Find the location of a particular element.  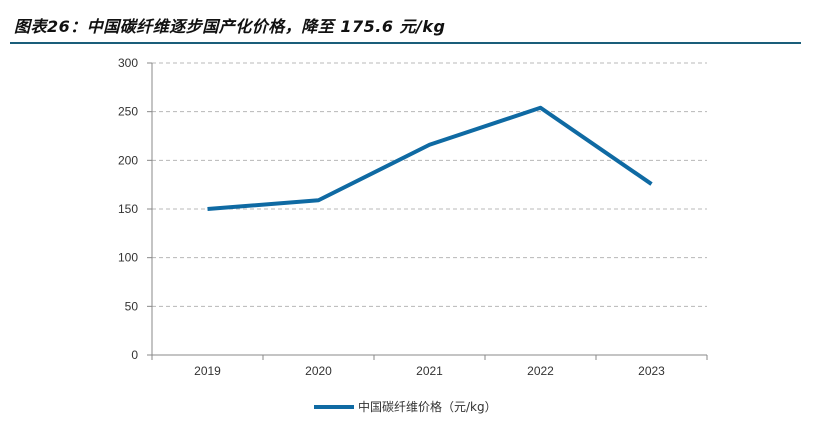

y-tick-label: 0 is located at coordinates (134, 355).